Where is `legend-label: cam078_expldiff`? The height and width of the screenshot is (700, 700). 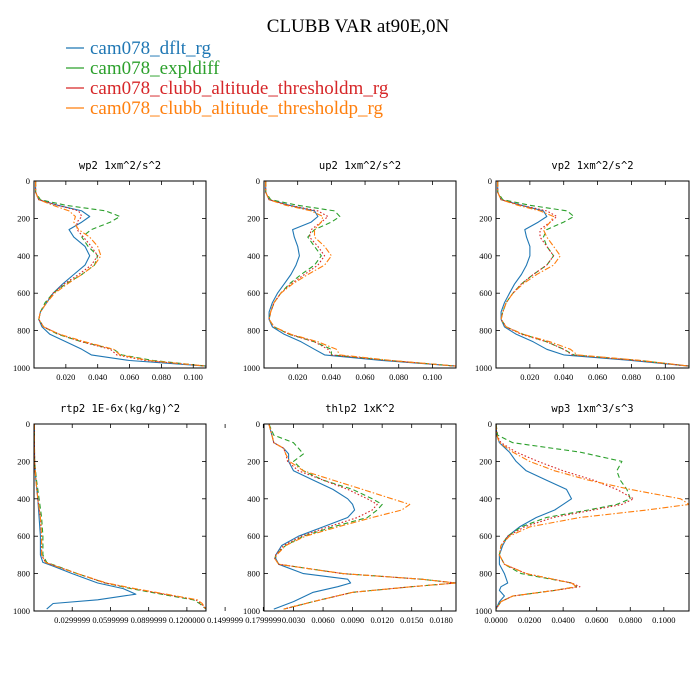 legend-label: cam078_expldiff is located at coordinates (155, 68).